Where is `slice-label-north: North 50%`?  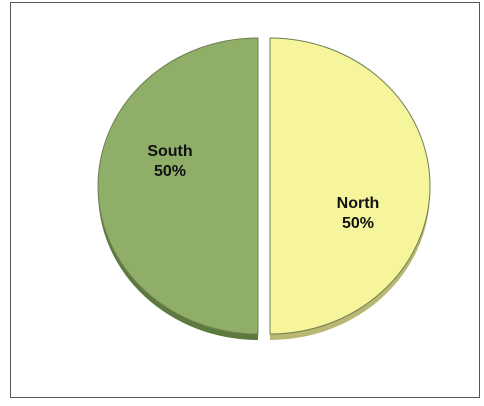 slice-label-north: North 50% is located at coordinates (358, 213).